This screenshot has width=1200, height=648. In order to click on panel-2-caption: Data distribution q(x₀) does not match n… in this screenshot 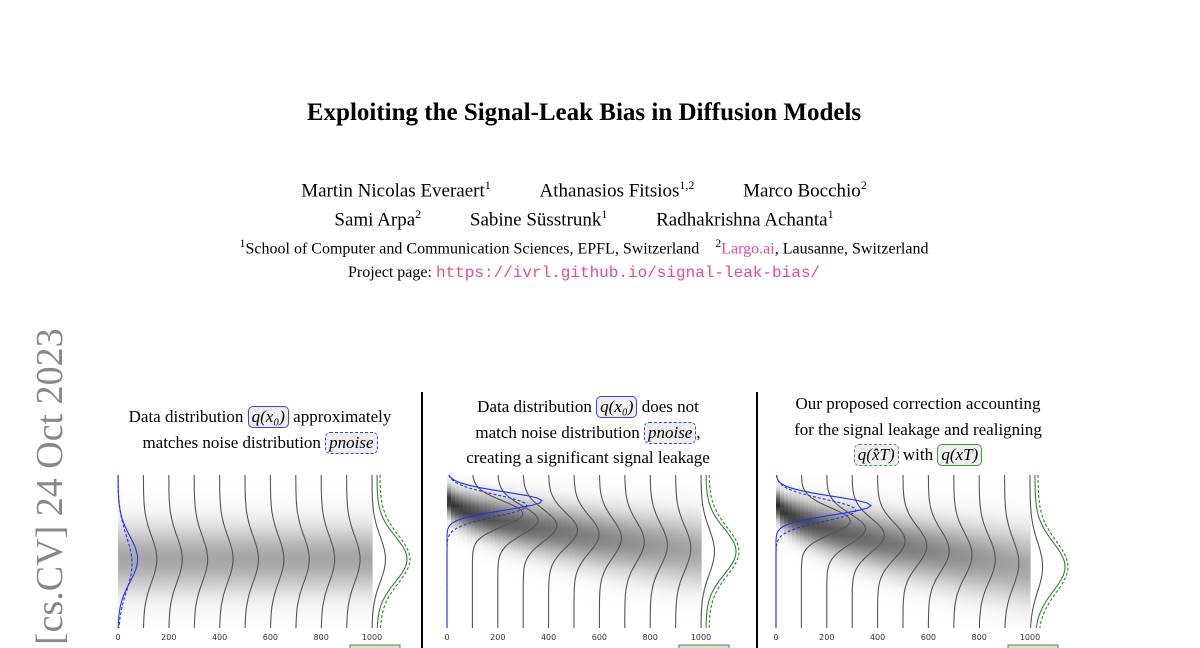, I will do `click(588, 431)`.